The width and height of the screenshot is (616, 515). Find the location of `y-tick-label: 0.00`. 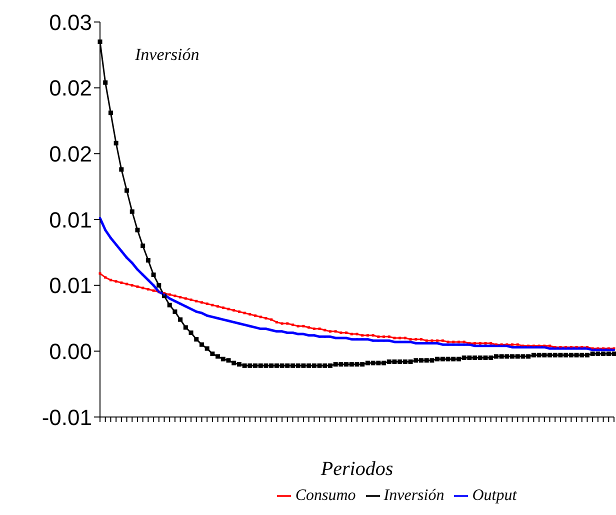

y-tick-label: 0.00 is located at coordinates (70, 351).